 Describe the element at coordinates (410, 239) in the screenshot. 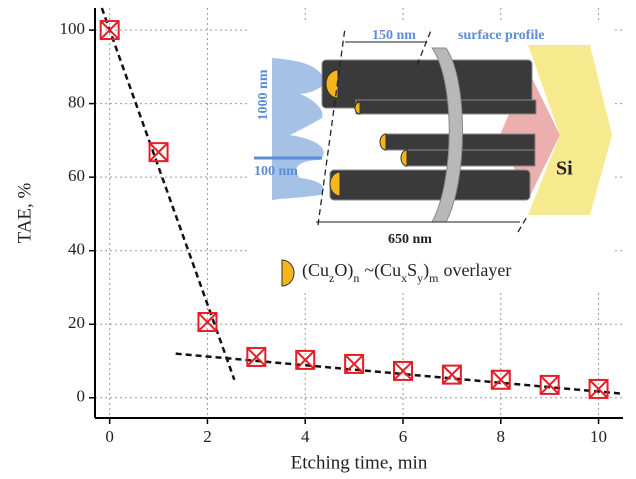

I see `length-label: 650 nm` at that location.